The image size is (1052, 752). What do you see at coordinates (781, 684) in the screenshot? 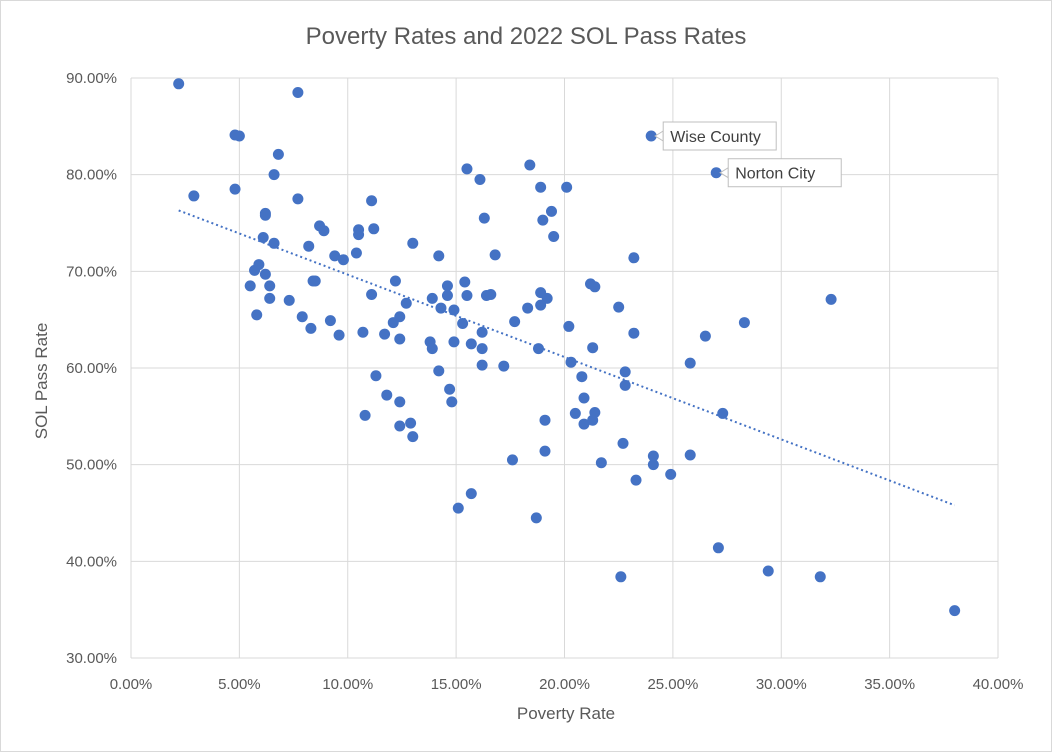
I see `x-tick-label: 30.00%` at bounding box center [781, 684].